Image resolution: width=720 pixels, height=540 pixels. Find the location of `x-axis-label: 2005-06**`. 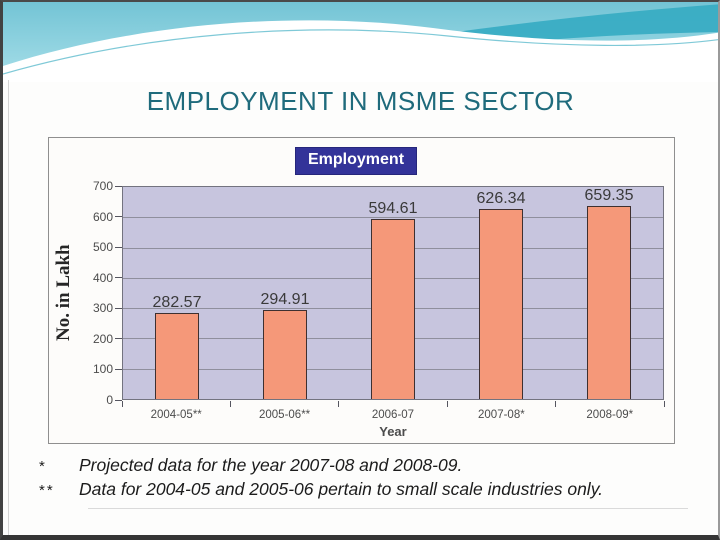

x-axis-label: 2005-06** is located at coordinates (285, 415).